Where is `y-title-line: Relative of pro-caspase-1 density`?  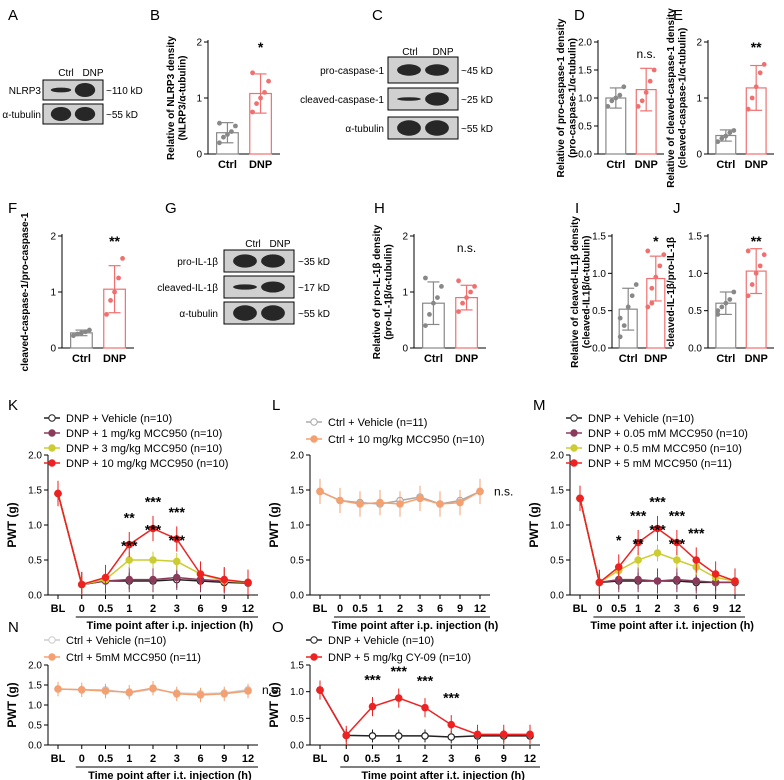
y-title-line: Relative of pro-caspase-1 density is located at coordinates (561, 97).